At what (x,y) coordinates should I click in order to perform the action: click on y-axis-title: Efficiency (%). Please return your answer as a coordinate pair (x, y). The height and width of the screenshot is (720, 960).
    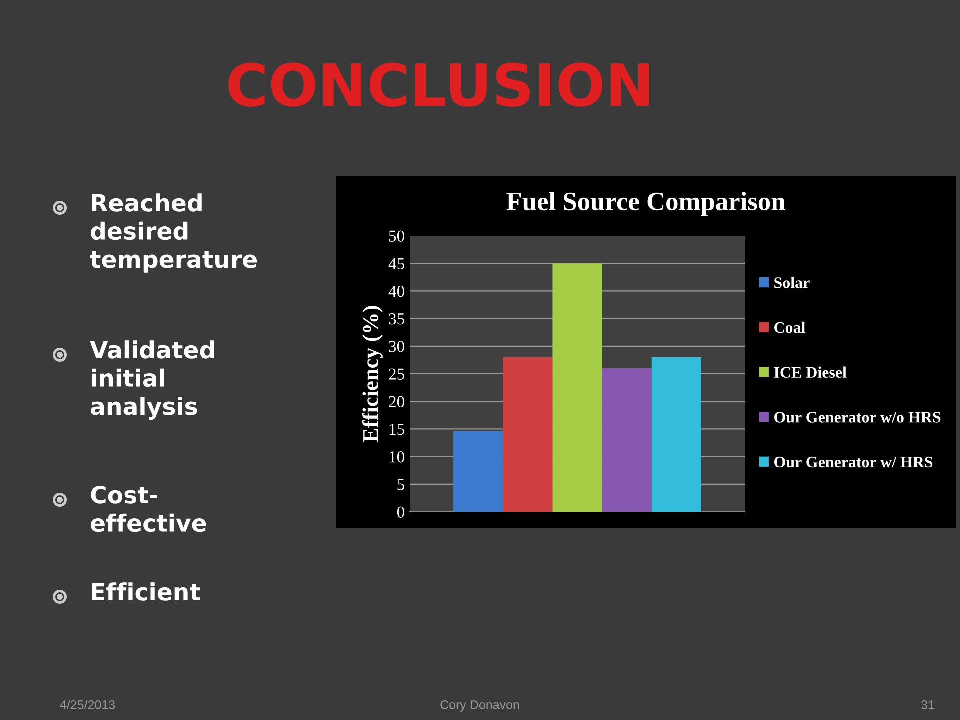
    Looking at the image, I should click on (372, 374).